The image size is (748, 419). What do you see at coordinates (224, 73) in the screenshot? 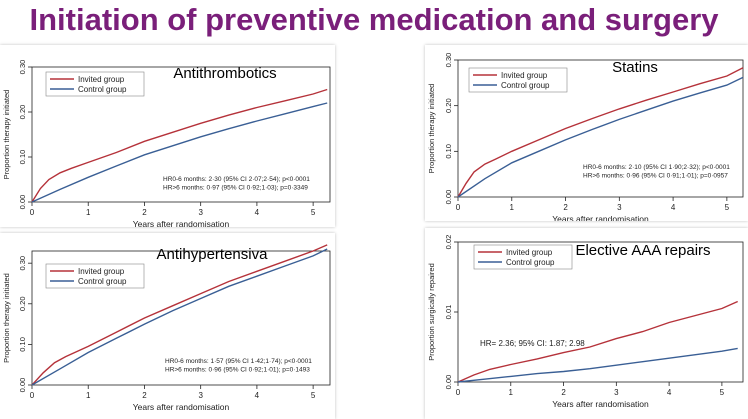
I see `chart-title: Antithrombotics` at bounding box center [224, 73].